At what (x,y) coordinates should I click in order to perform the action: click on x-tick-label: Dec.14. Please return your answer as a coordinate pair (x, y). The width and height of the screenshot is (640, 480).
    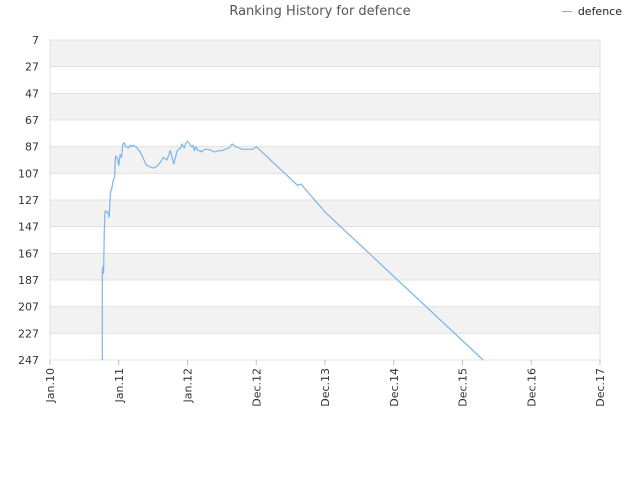
    Looking at the image, I should click on (394, 387).